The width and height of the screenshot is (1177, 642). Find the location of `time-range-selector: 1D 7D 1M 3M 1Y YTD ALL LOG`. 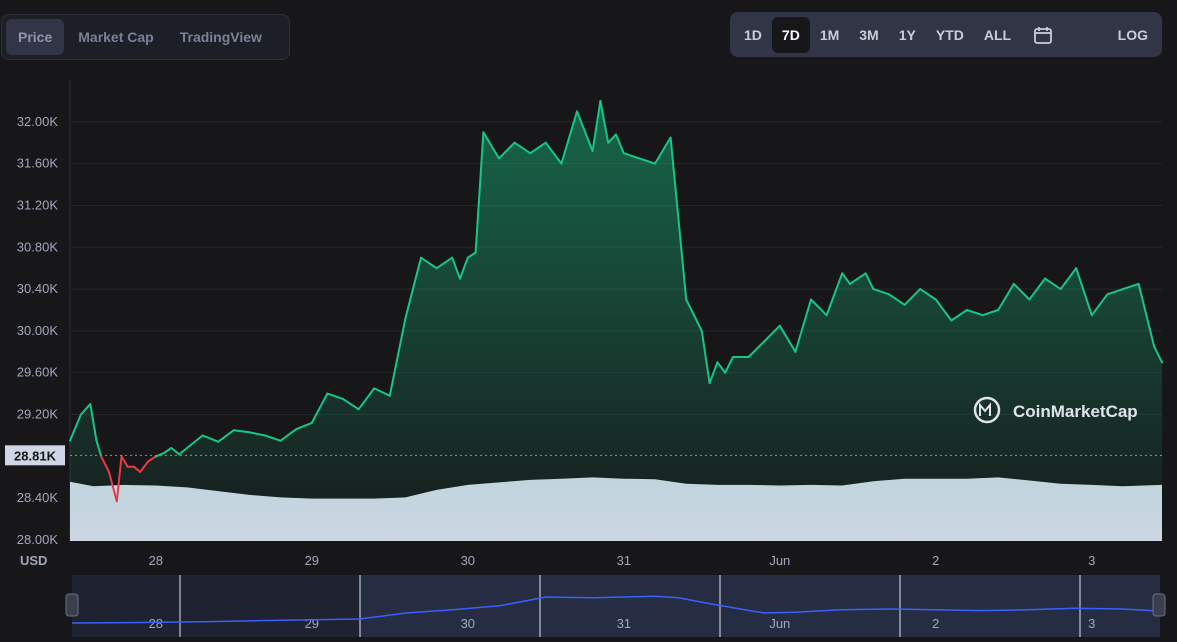

time-range-selector: 1D 7D 1M 3M 1Y YTD ALL LOG is located at coordinates (946, 34).